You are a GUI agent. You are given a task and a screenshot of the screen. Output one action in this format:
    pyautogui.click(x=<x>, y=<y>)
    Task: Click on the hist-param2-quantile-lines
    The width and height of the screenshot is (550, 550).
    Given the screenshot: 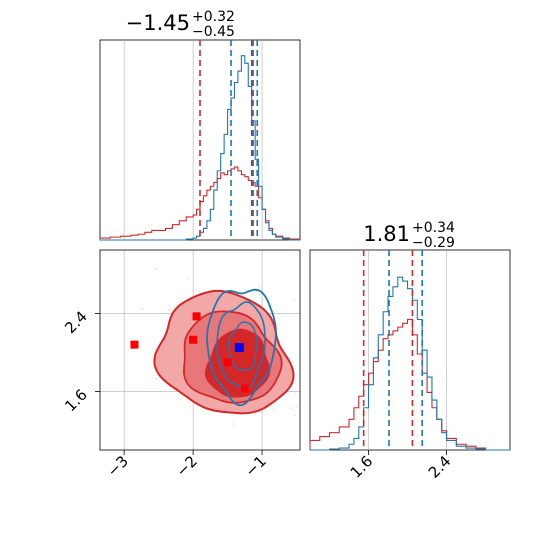 What is the action you would take?
    pyautogui.click(x=392, y=350)
    